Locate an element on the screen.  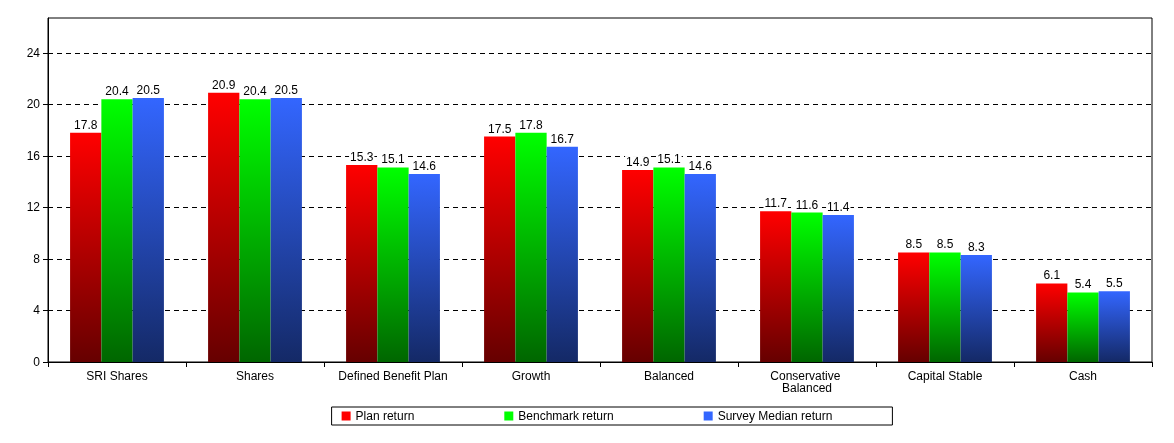
legend-label: Benchmark return is located at coordinates (566, 416).